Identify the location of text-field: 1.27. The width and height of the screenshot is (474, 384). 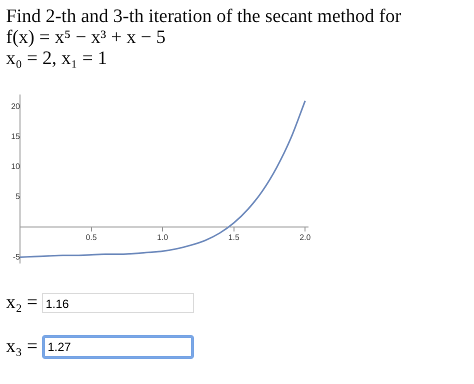
(118, 347).